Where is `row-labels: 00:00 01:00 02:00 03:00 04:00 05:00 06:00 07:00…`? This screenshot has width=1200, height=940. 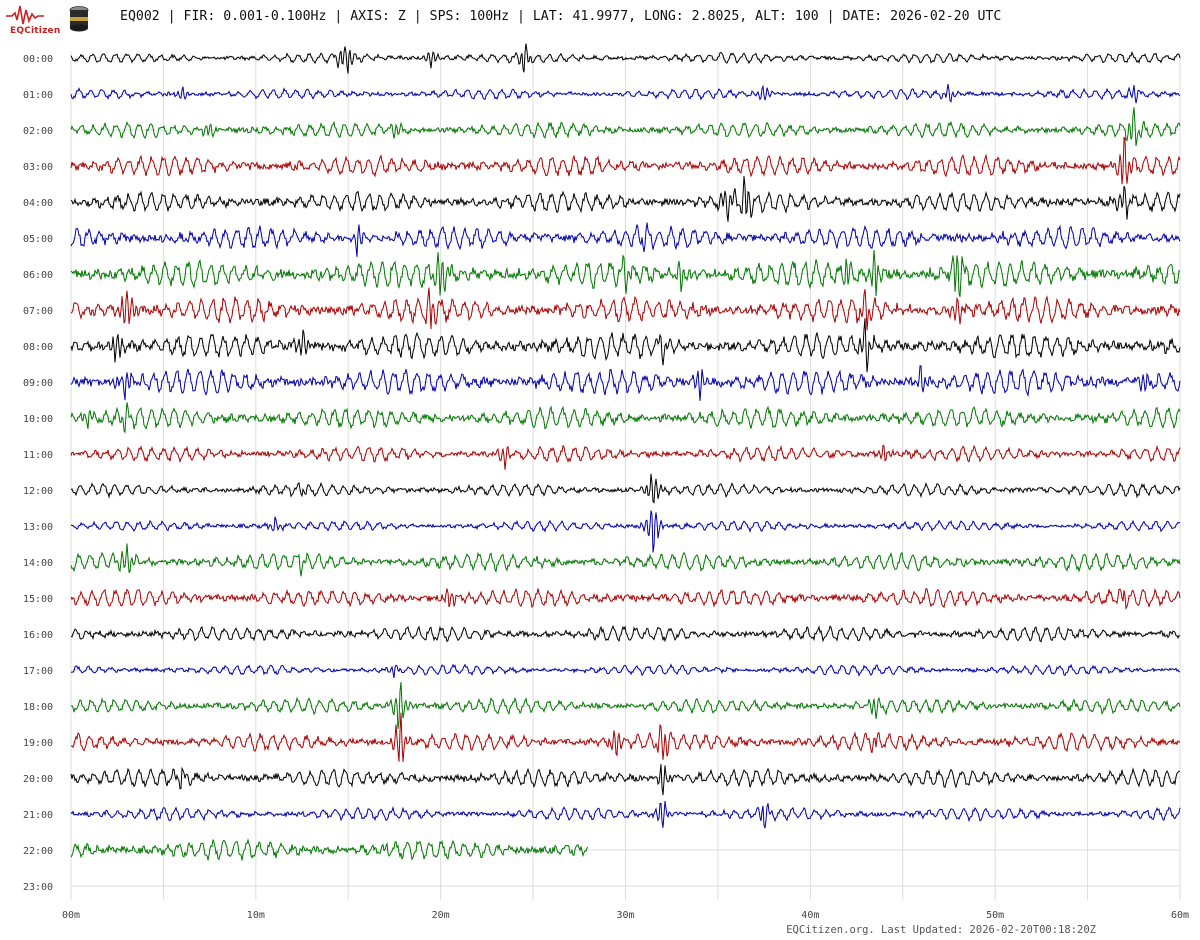
row-labels: 00:00 01:00 02:00 03:00 04:00 05:00 06:00 07:00… is located at coordinates (38, 473).